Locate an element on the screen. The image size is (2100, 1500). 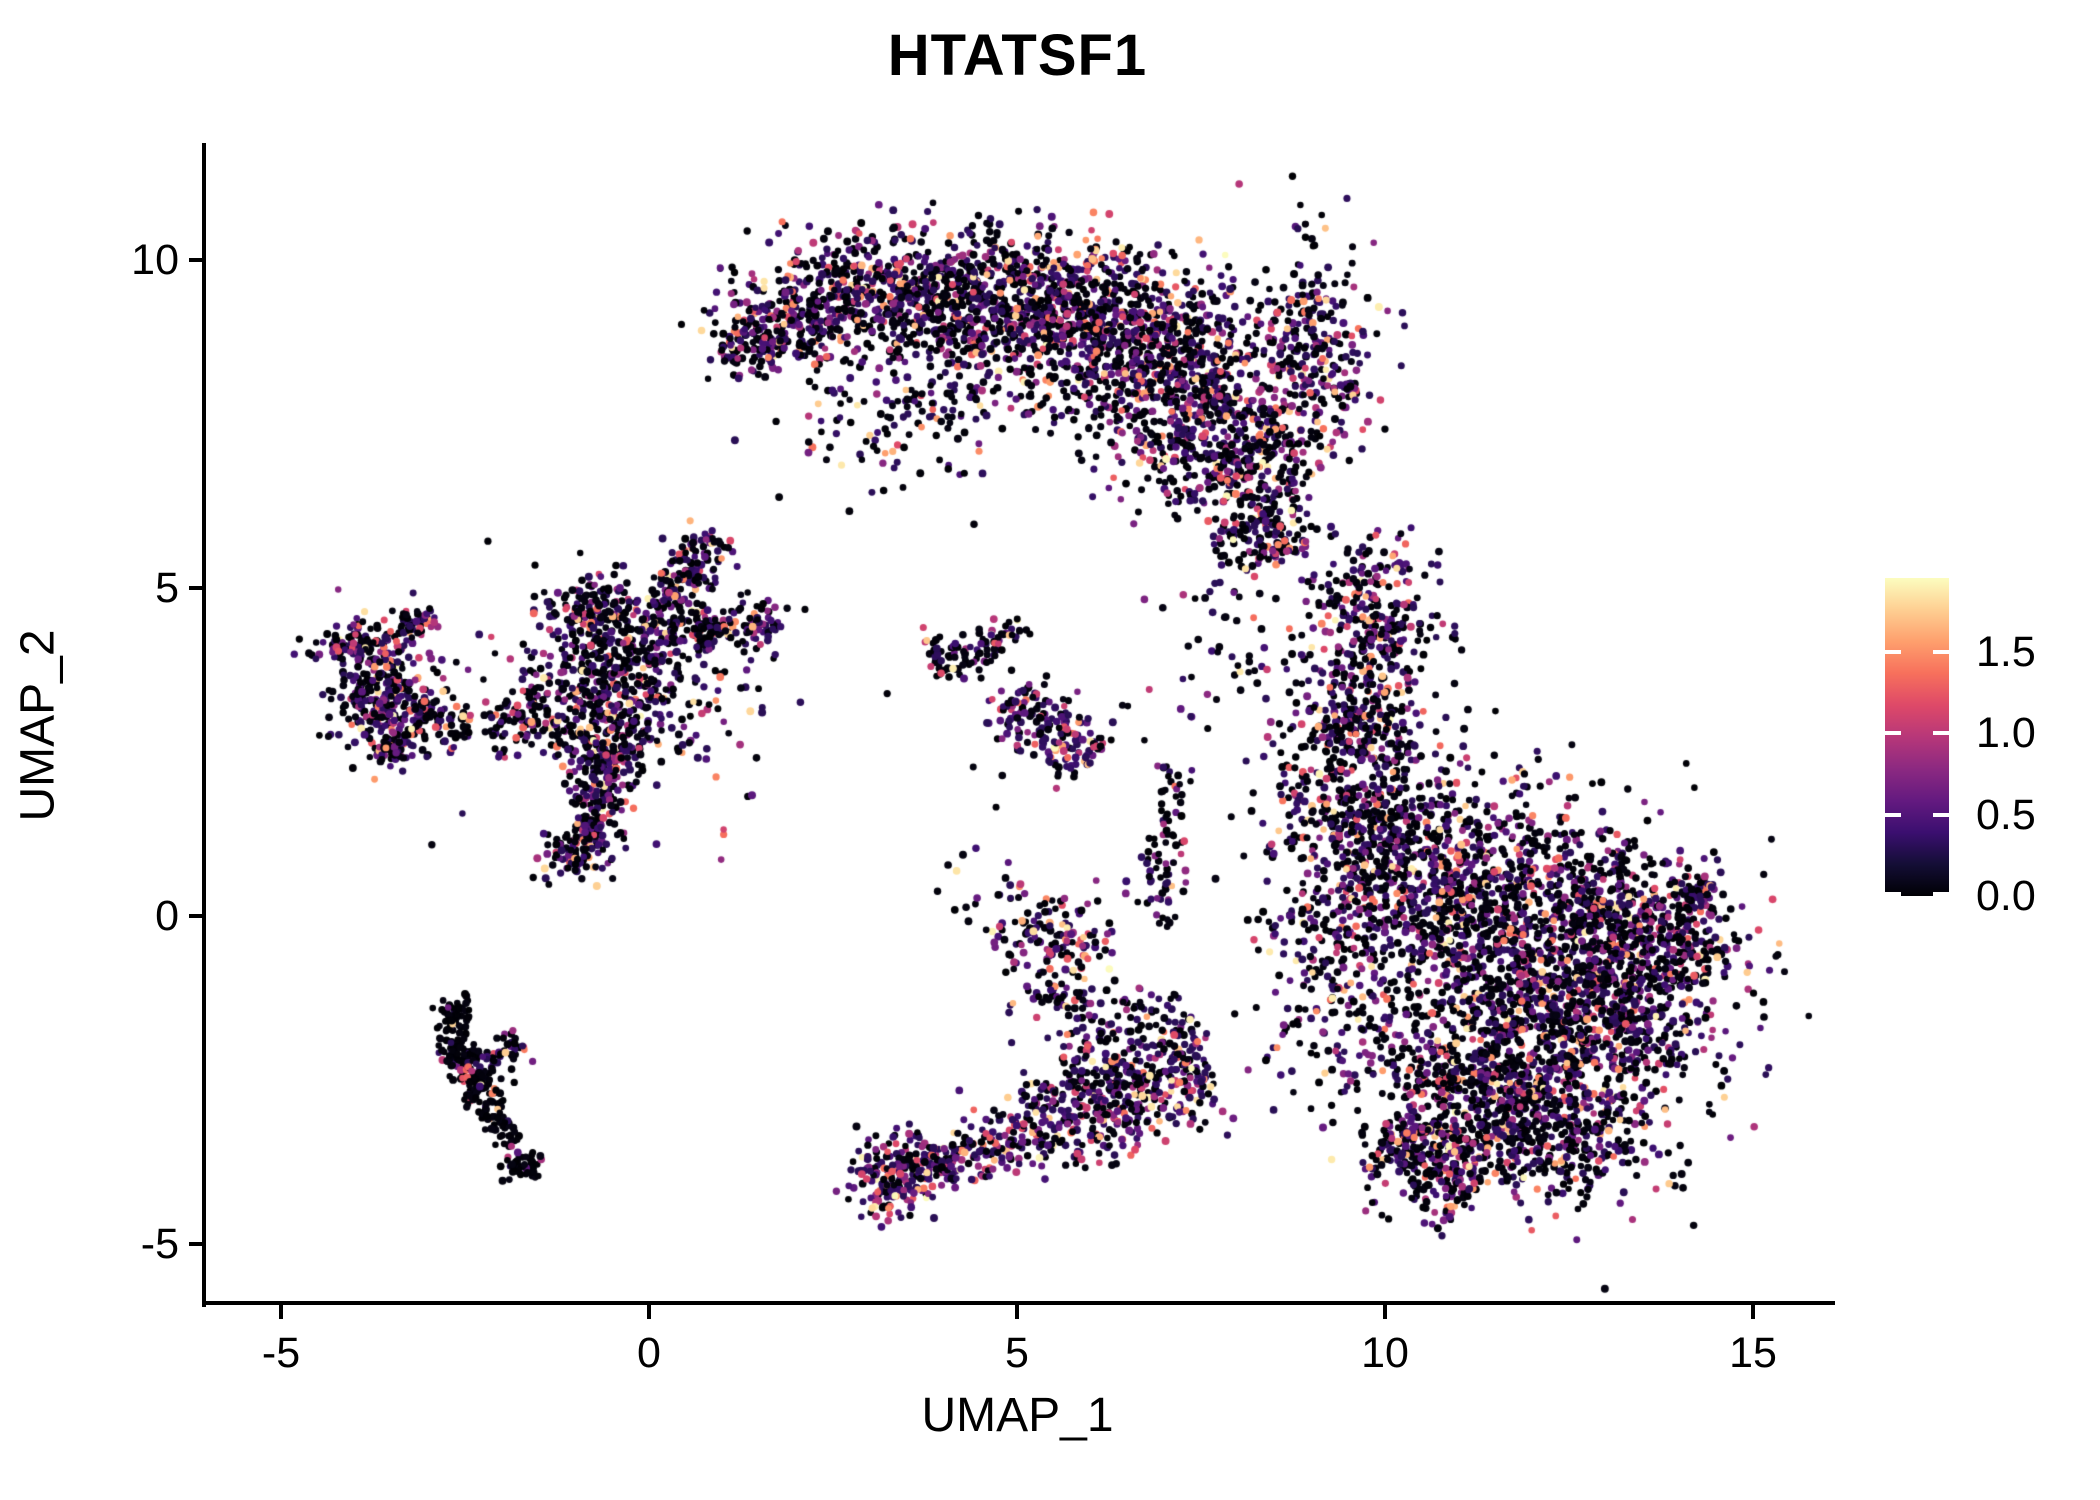
y-tick-label: -5 is located at coordinates (159, 1244).